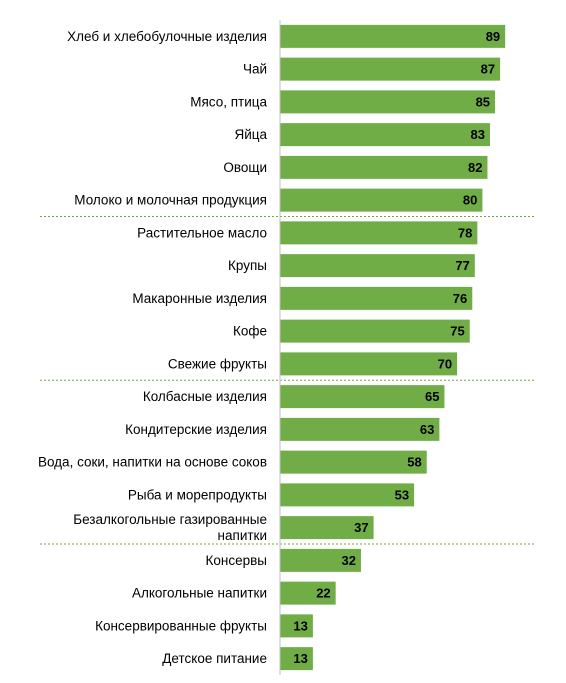 The width and height of the screenshot is (566, 683). What do you see at coordinates (250, 331) in the screenshot?
I see `category-label: Кофе` at bounding box center [250, 331].